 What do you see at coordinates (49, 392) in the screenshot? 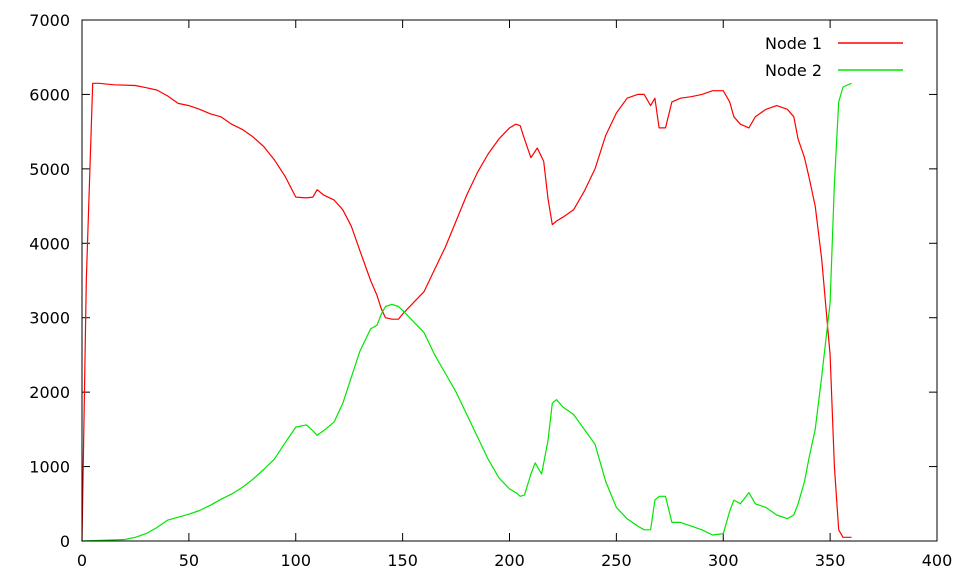
I see `y-tick-label: 2000` at bounding box center [49, 392].